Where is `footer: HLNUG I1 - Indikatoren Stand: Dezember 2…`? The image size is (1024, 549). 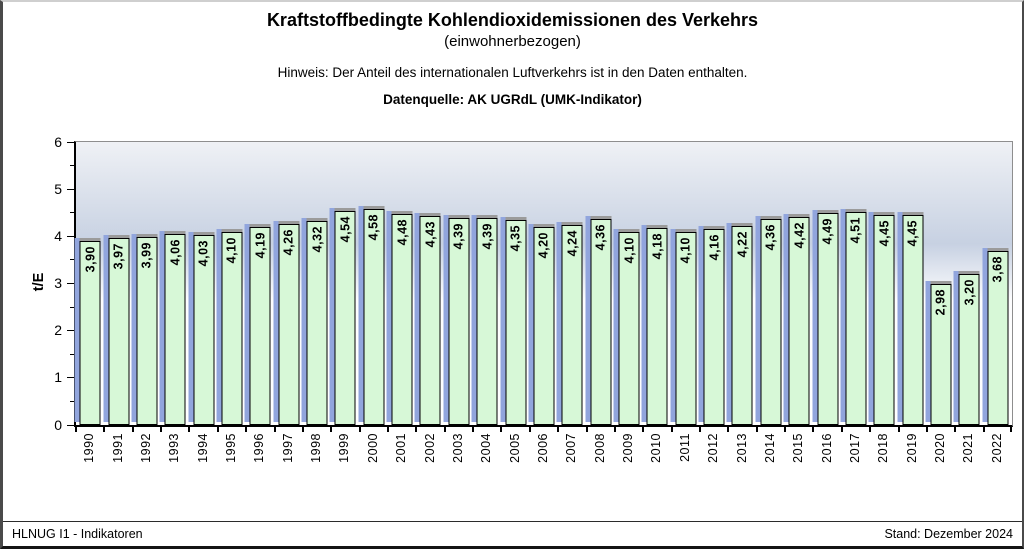 footer: HLNUG I1 - Indikatoren Stand: Dezember 2… is located at coordinates (512, 534).